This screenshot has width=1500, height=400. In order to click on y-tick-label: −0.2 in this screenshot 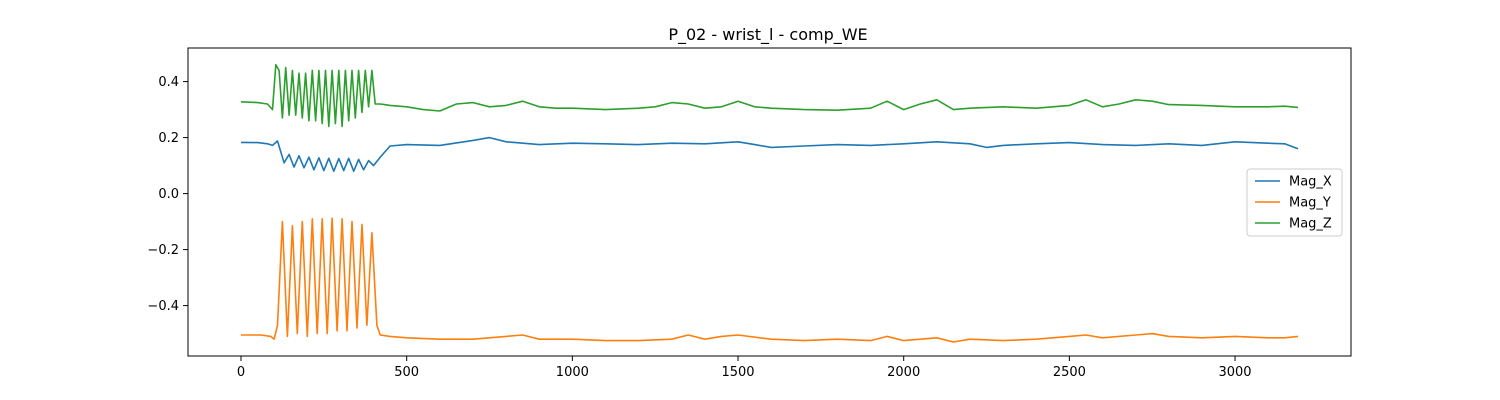, I will do `click(163, 250)`.